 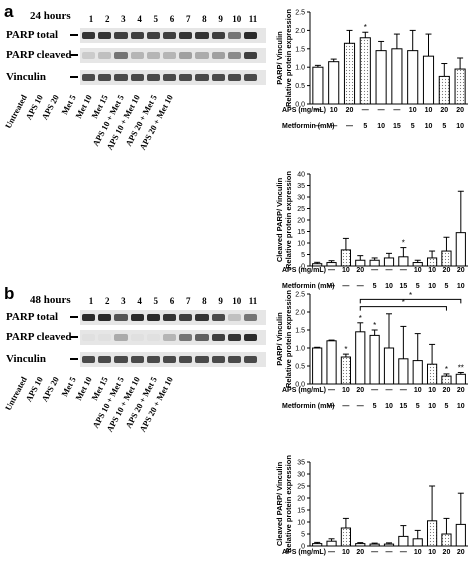 I want to click on lane-number: 2, so click(x=107, y=19).